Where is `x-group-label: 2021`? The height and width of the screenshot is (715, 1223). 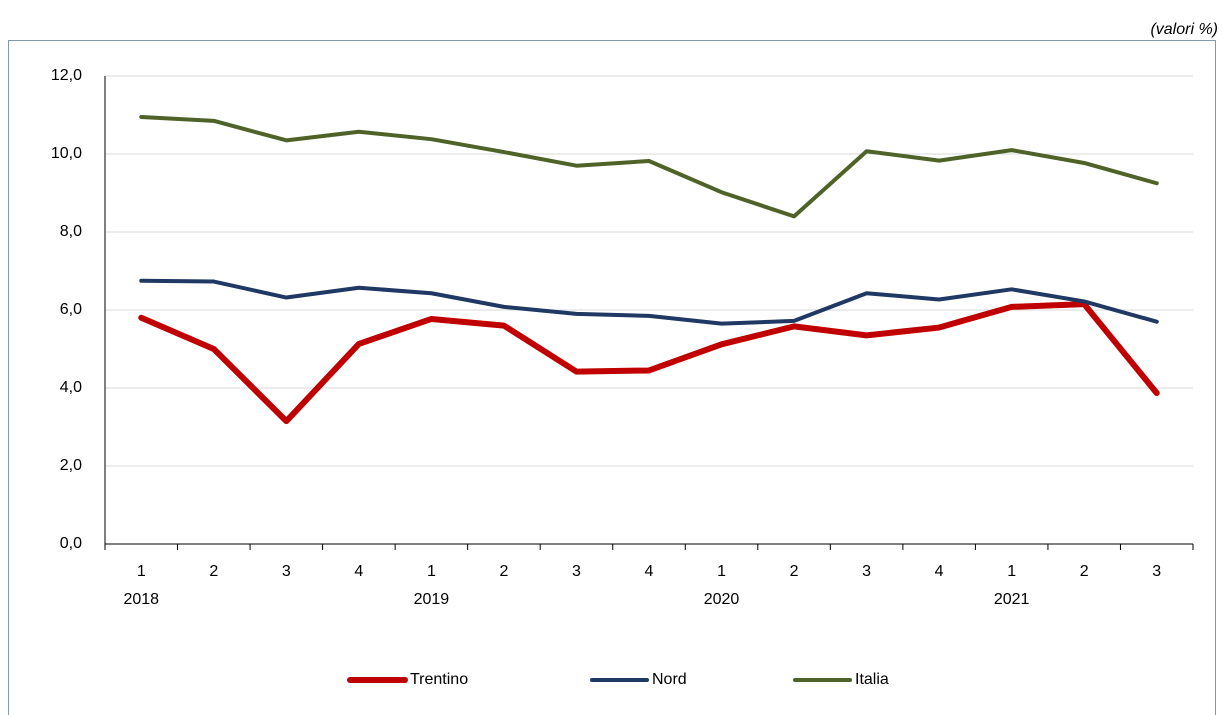 x-group-label: 2021 is located at coordinates (1012, 599).